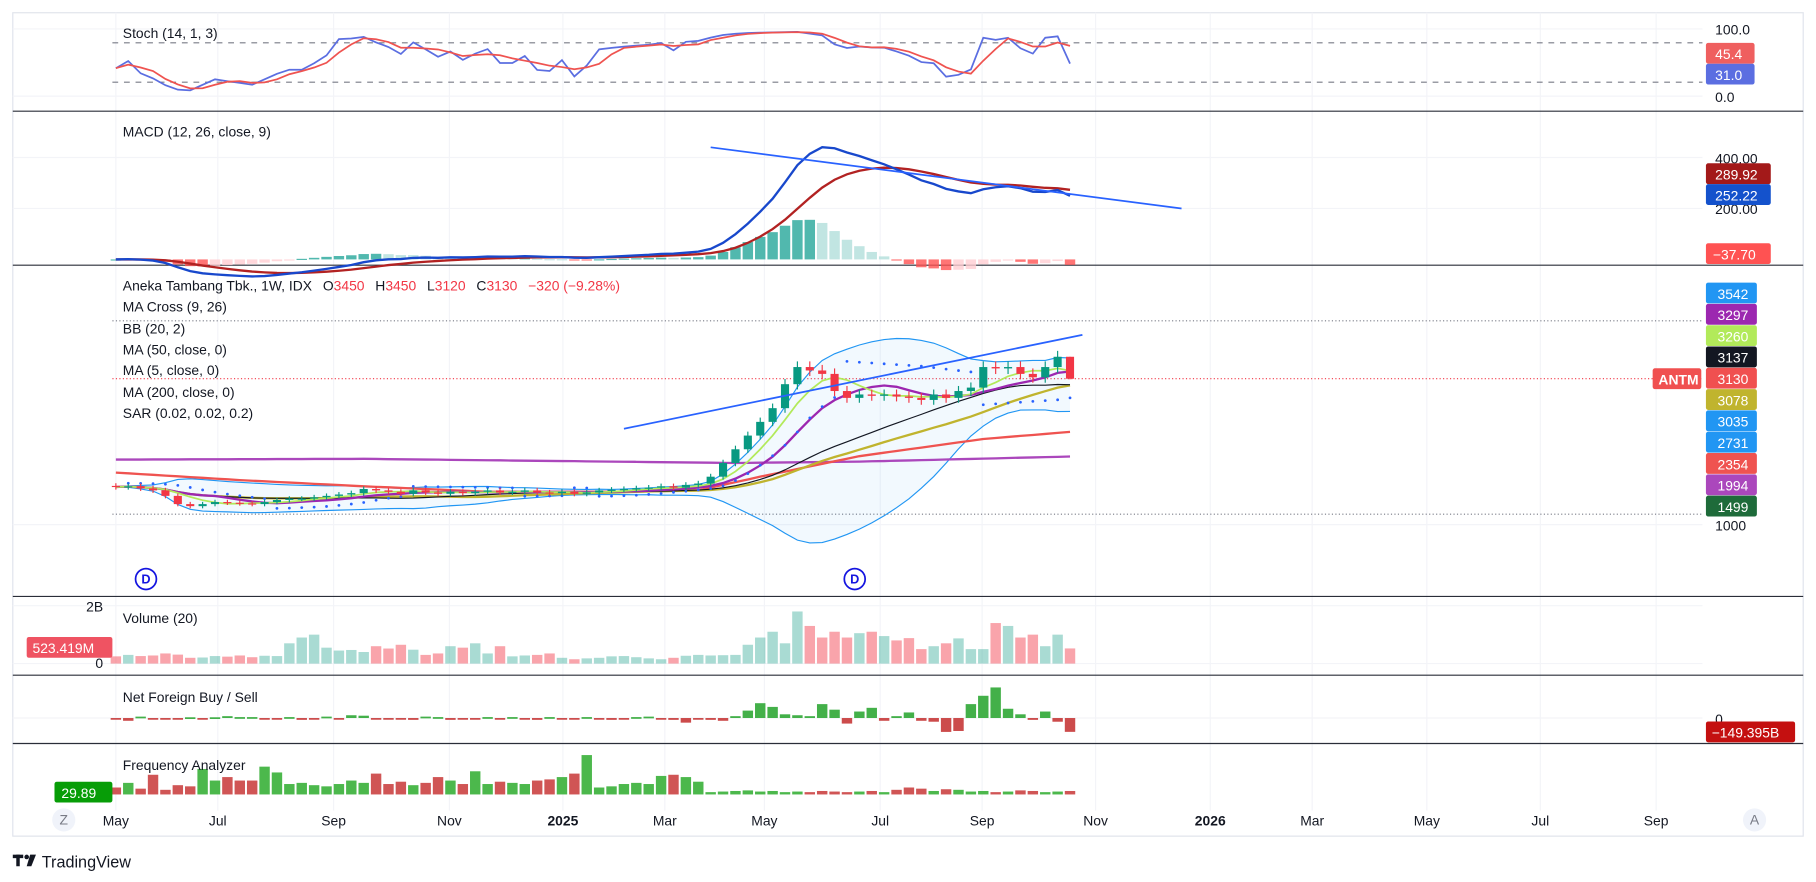 This screenshot has width=1816, height=882. What do you see at coordinates (171, 370) in the screenshot?
I see `ma5-legend: MA (5, close, 0)` at bounding box center [171, 370].